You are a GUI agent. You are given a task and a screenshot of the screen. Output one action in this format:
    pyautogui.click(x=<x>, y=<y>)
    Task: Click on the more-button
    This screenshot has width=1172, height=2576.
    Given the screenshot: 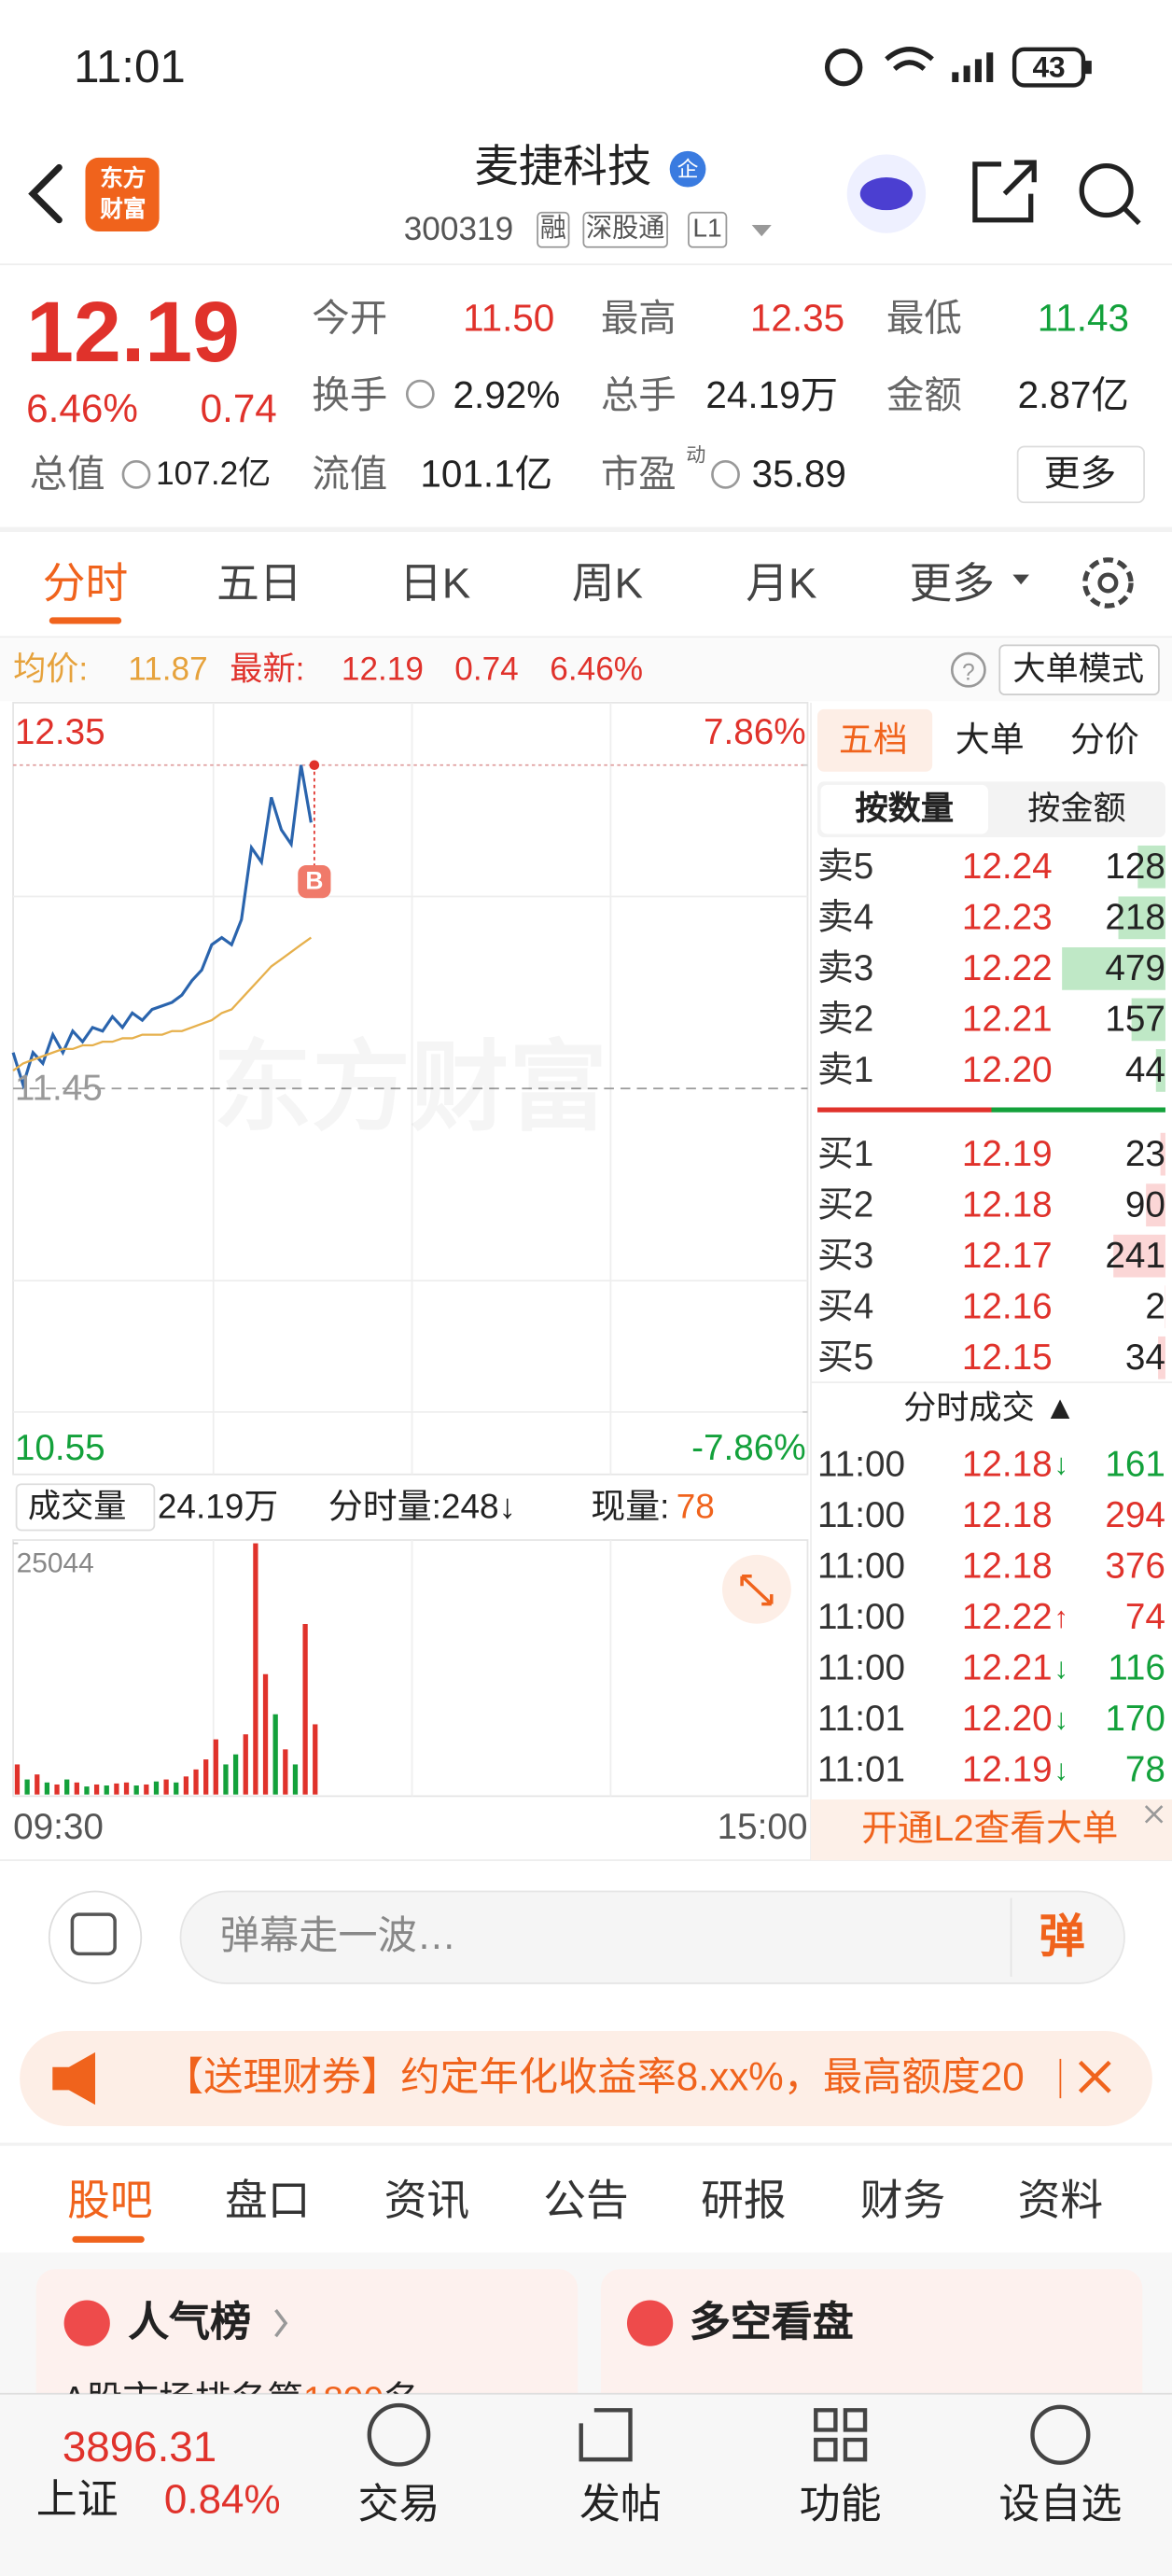 What is the action you would take?
    pyautogui.click(x=1080, y=474)
    